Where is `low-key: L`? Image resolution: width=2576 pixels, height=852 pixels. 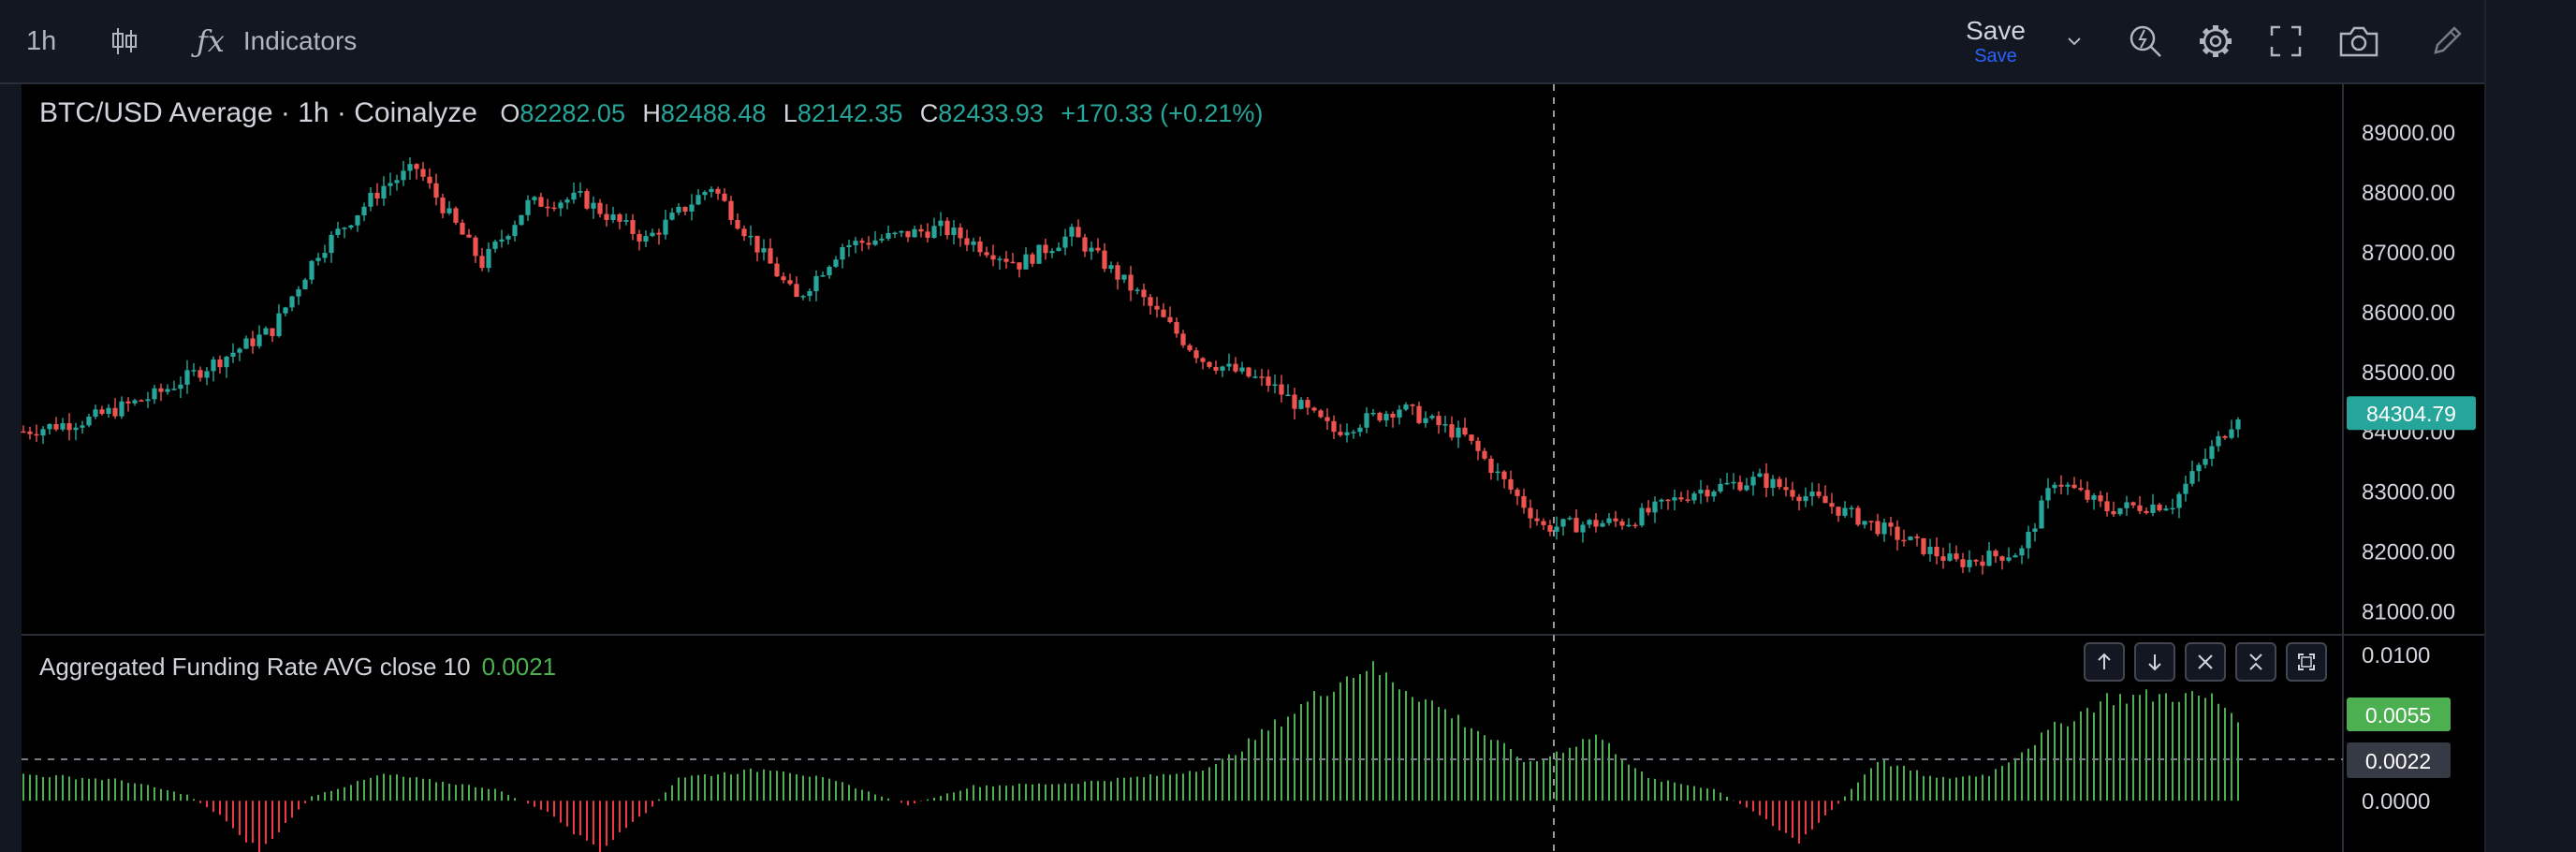
low-key: L is located at coordinates (790, 113).